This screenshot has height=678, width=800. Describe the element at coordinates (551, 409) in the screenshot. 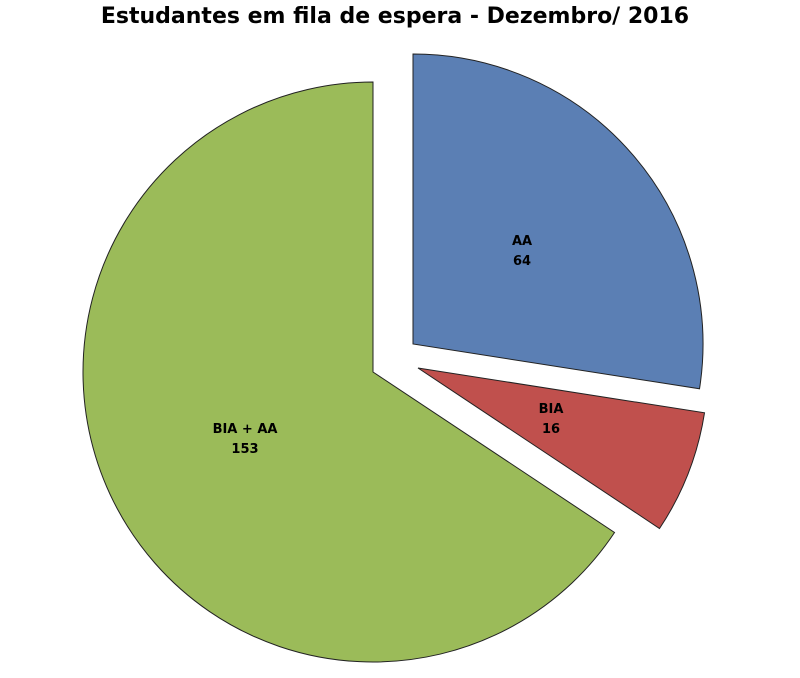

I see `slice-category-label: BIA` at that location.